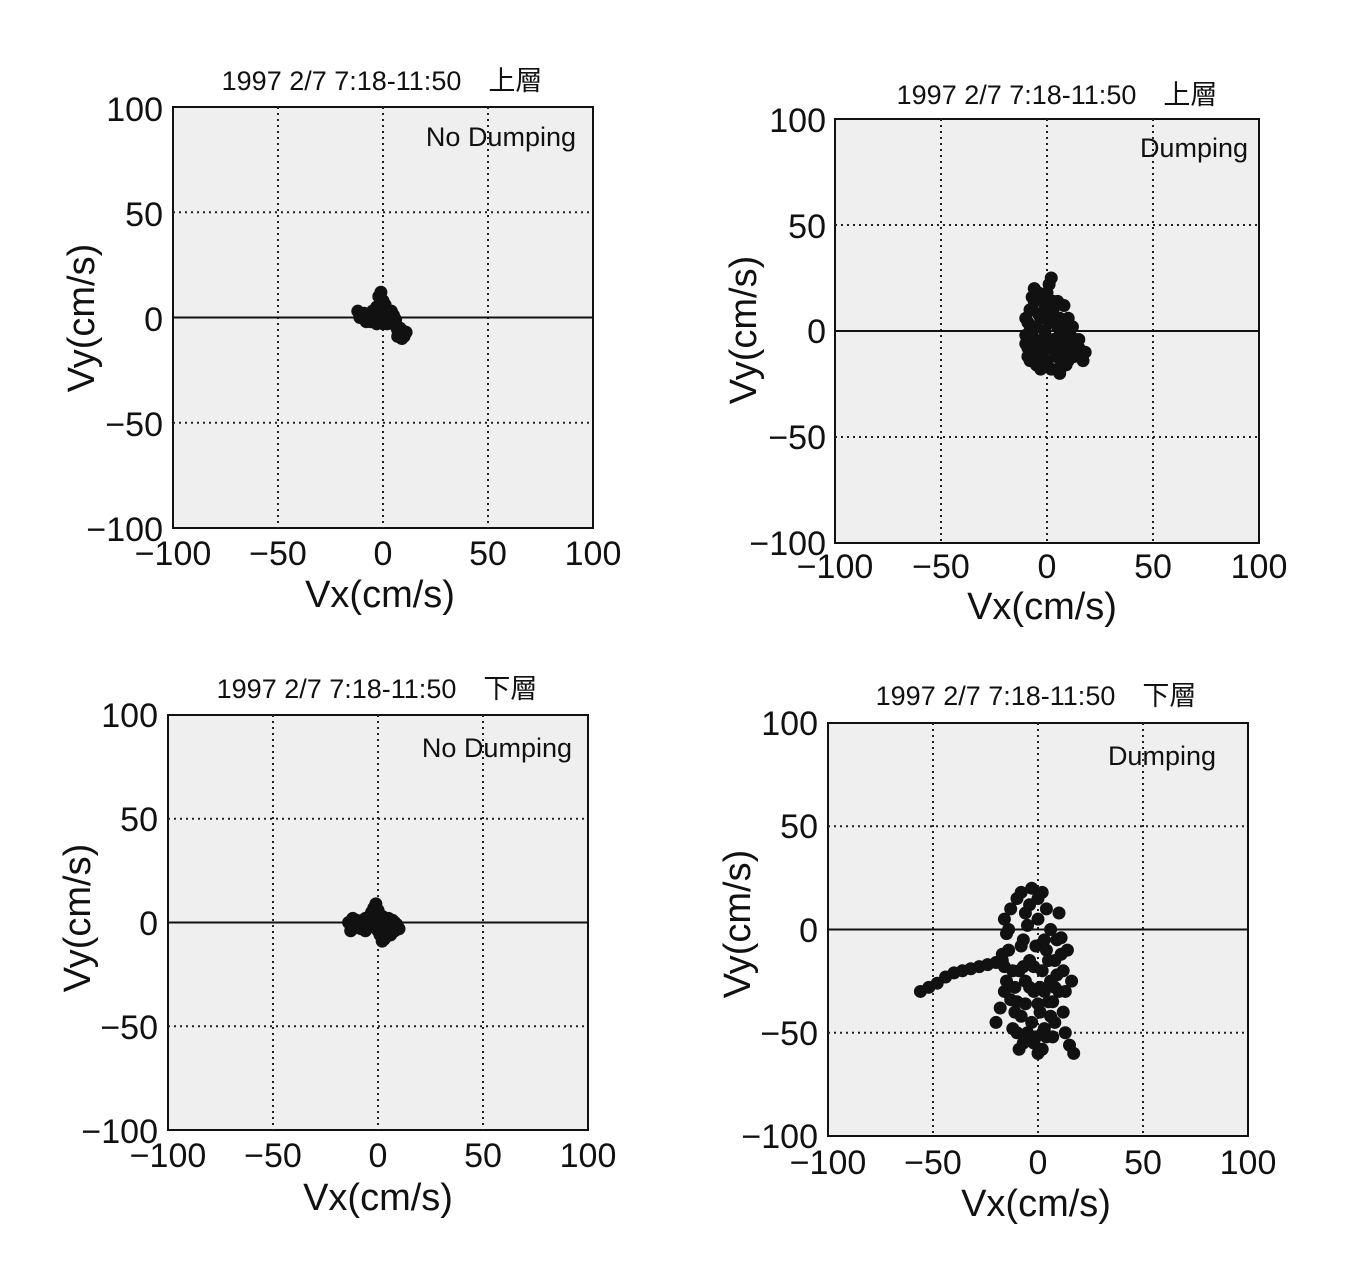 This screenshot has height=1263, width=1369. I want to click on chart-annotation: No Dumping, so click(501, 137).